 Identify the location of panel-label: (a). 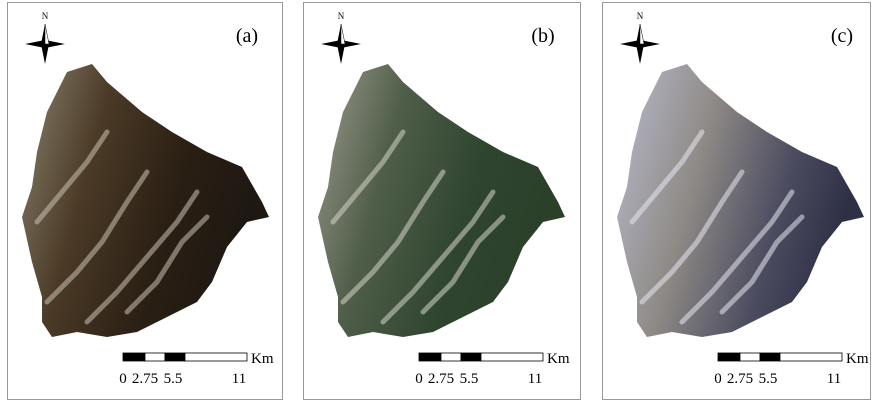
(247, 36).